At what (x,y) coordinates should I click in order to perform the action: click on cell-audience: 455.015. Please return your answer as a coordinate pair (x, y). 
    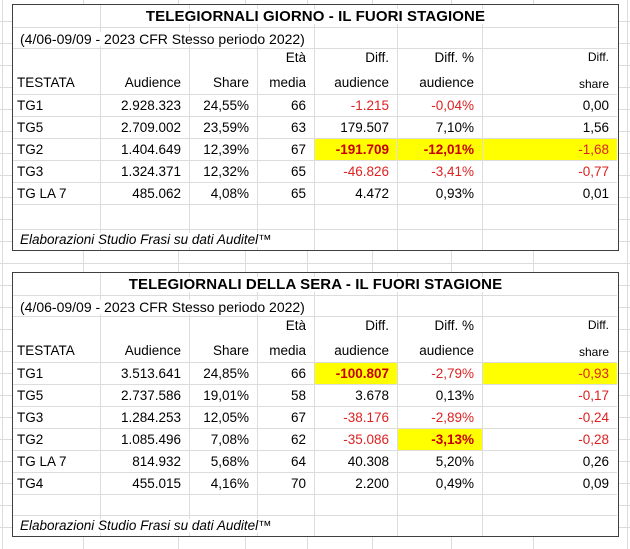
    Looking at the image, I should click on (145, 484).